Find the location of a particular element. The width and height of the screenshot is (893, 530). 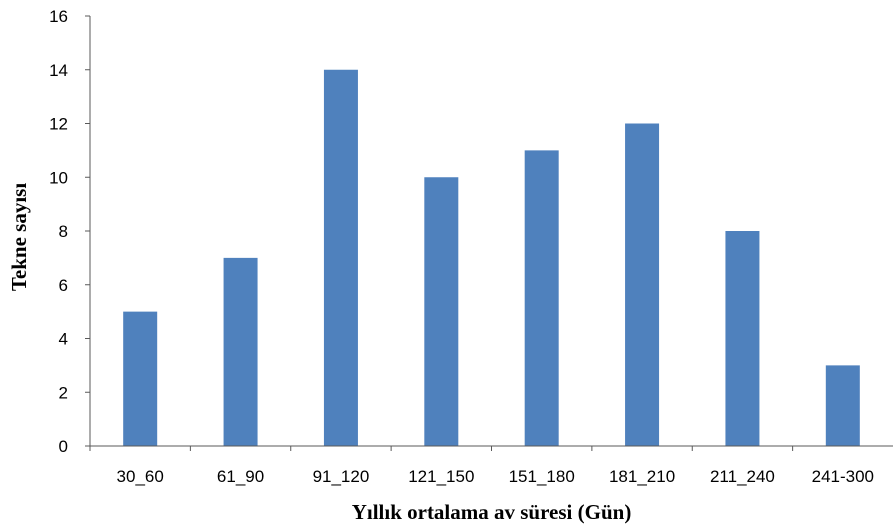

y-tick-labels: 0 2 4 6 8 10 12 14 16 is located at coordinates (69, 231).